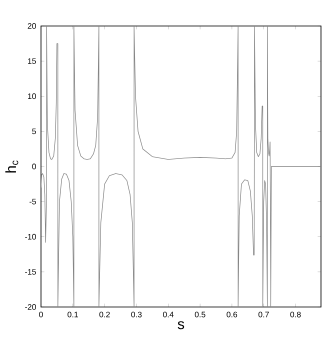 Image resolution: width=326 pixels, height=345 pixels. What do you see at coordinates (104, 315) in the screenshot?
I see `x-tick-label: 0.2` at bounding box center [104, 315].